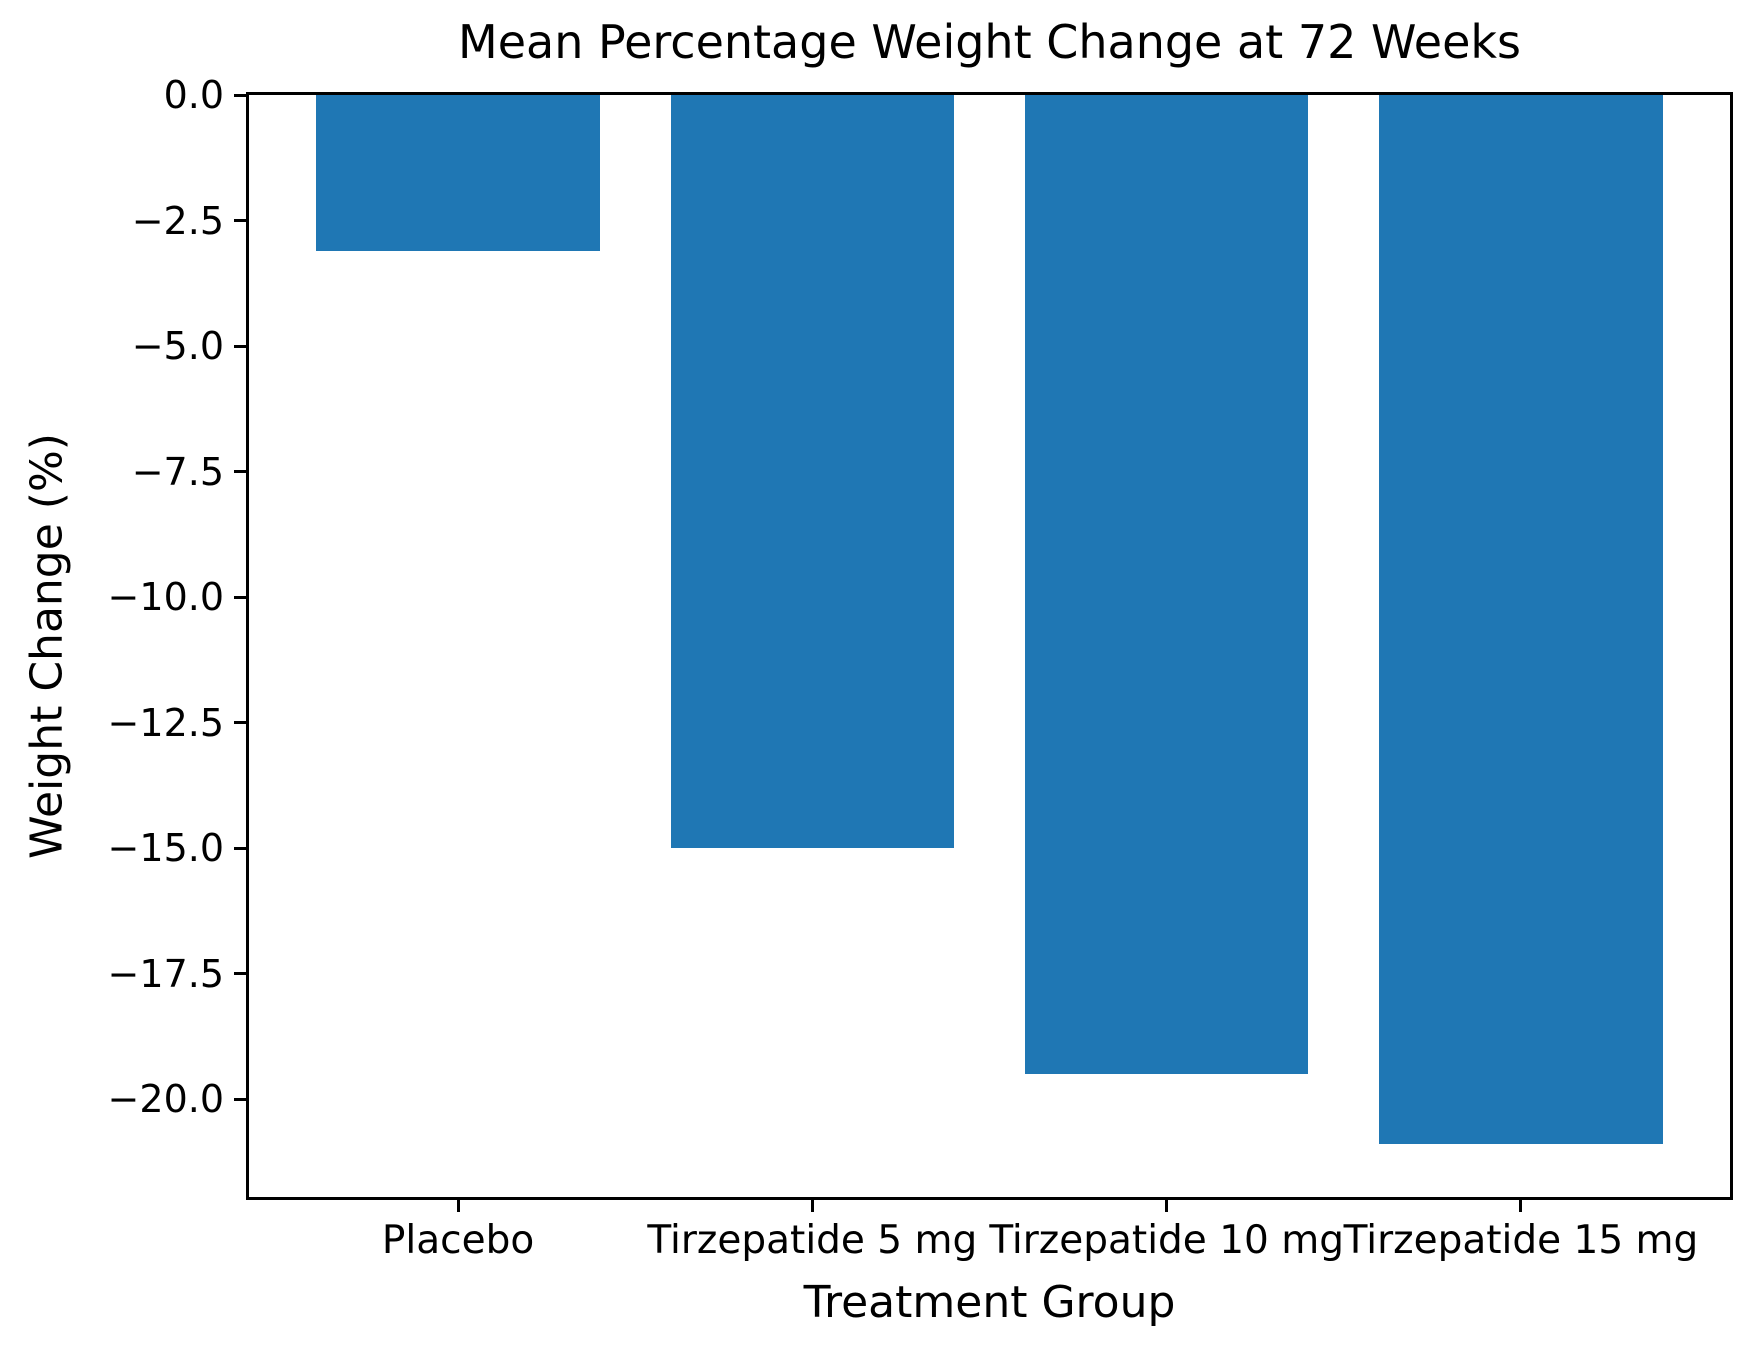 This screenshot has width=1763, height=1361. What do you see at coordinates (812, 472) in the screenshot?
I see `bar-tirzepatide-5-mg` at bounding box center [812, 472].